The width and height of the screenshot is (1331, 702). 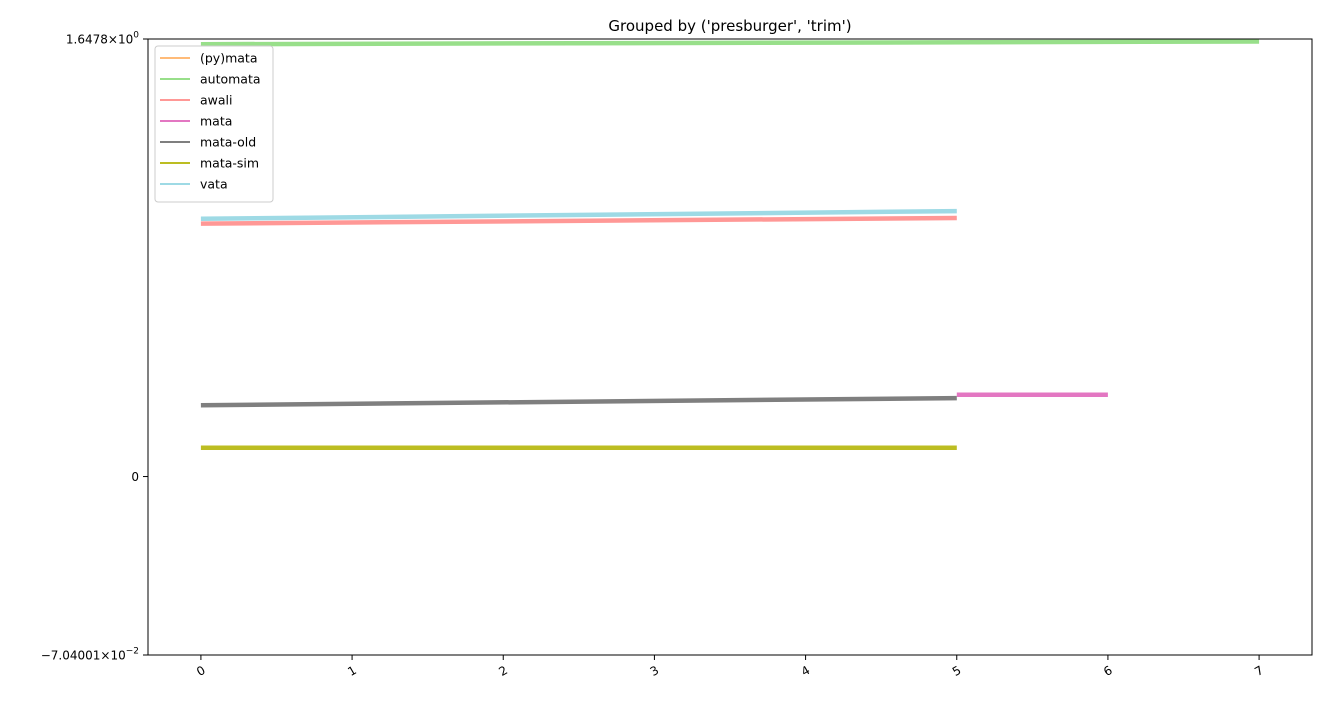 What do you see at coordinates (578, 401) in the screenshot?
I see `series-line-mata-old` at bounding box center [578, 401].